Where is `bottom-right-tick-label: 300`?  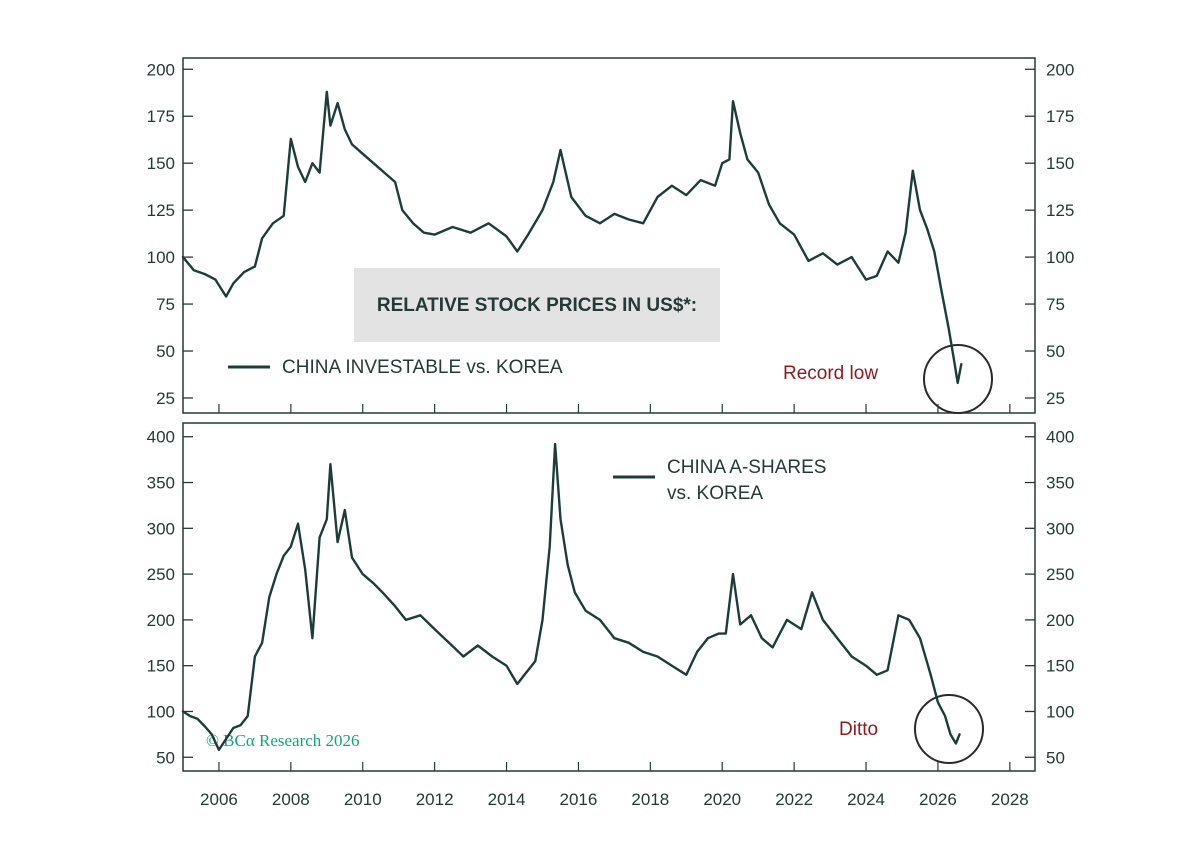 bottom-right-tick-label: 300 is located at coordinates (1060, 528).